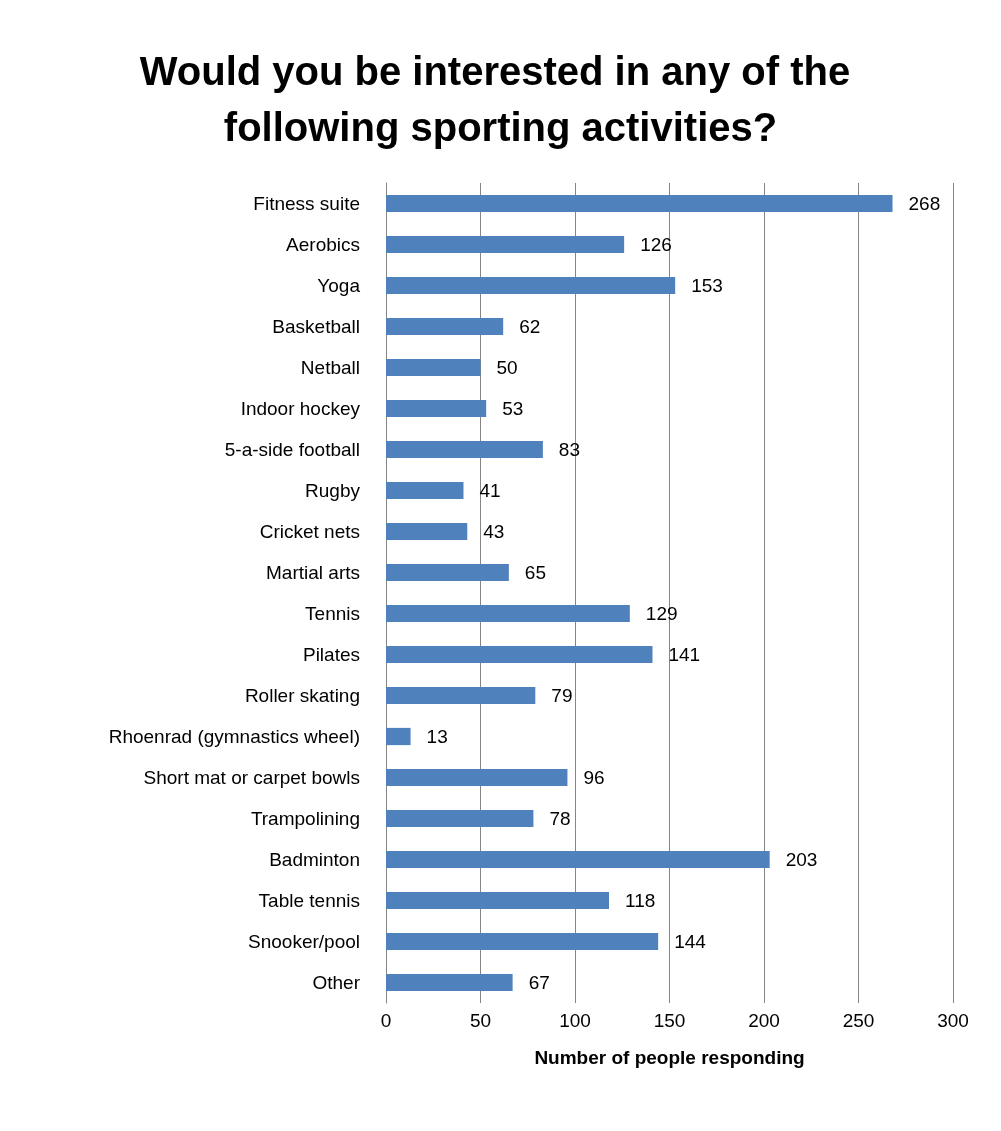 This screenshot has height=1131, width=1001. I want to click on x-tick-label: 0, so click(386, 1020).